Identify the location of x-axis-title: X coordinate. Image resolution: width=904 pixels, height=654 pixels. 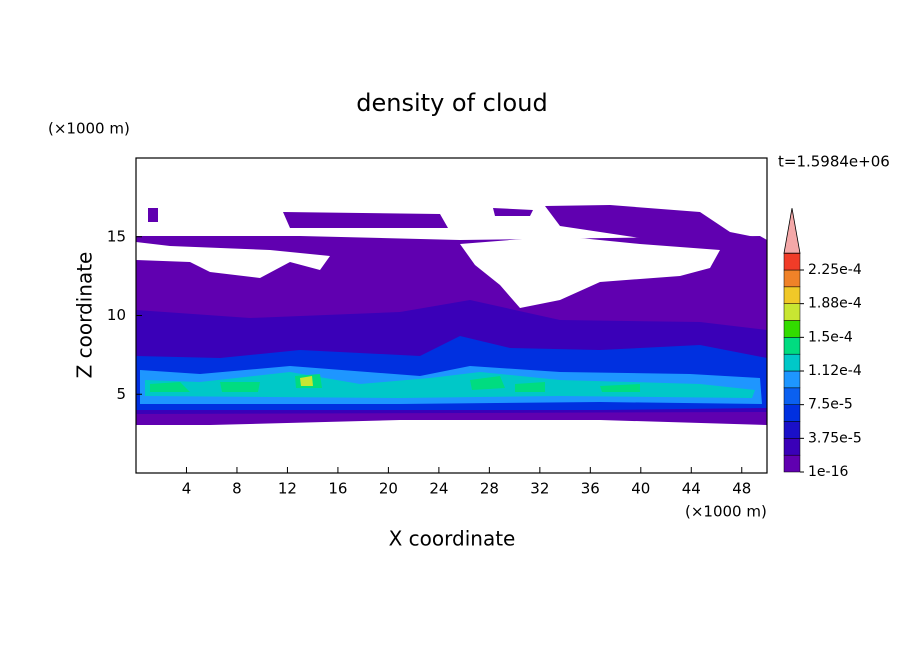
(452, 539).